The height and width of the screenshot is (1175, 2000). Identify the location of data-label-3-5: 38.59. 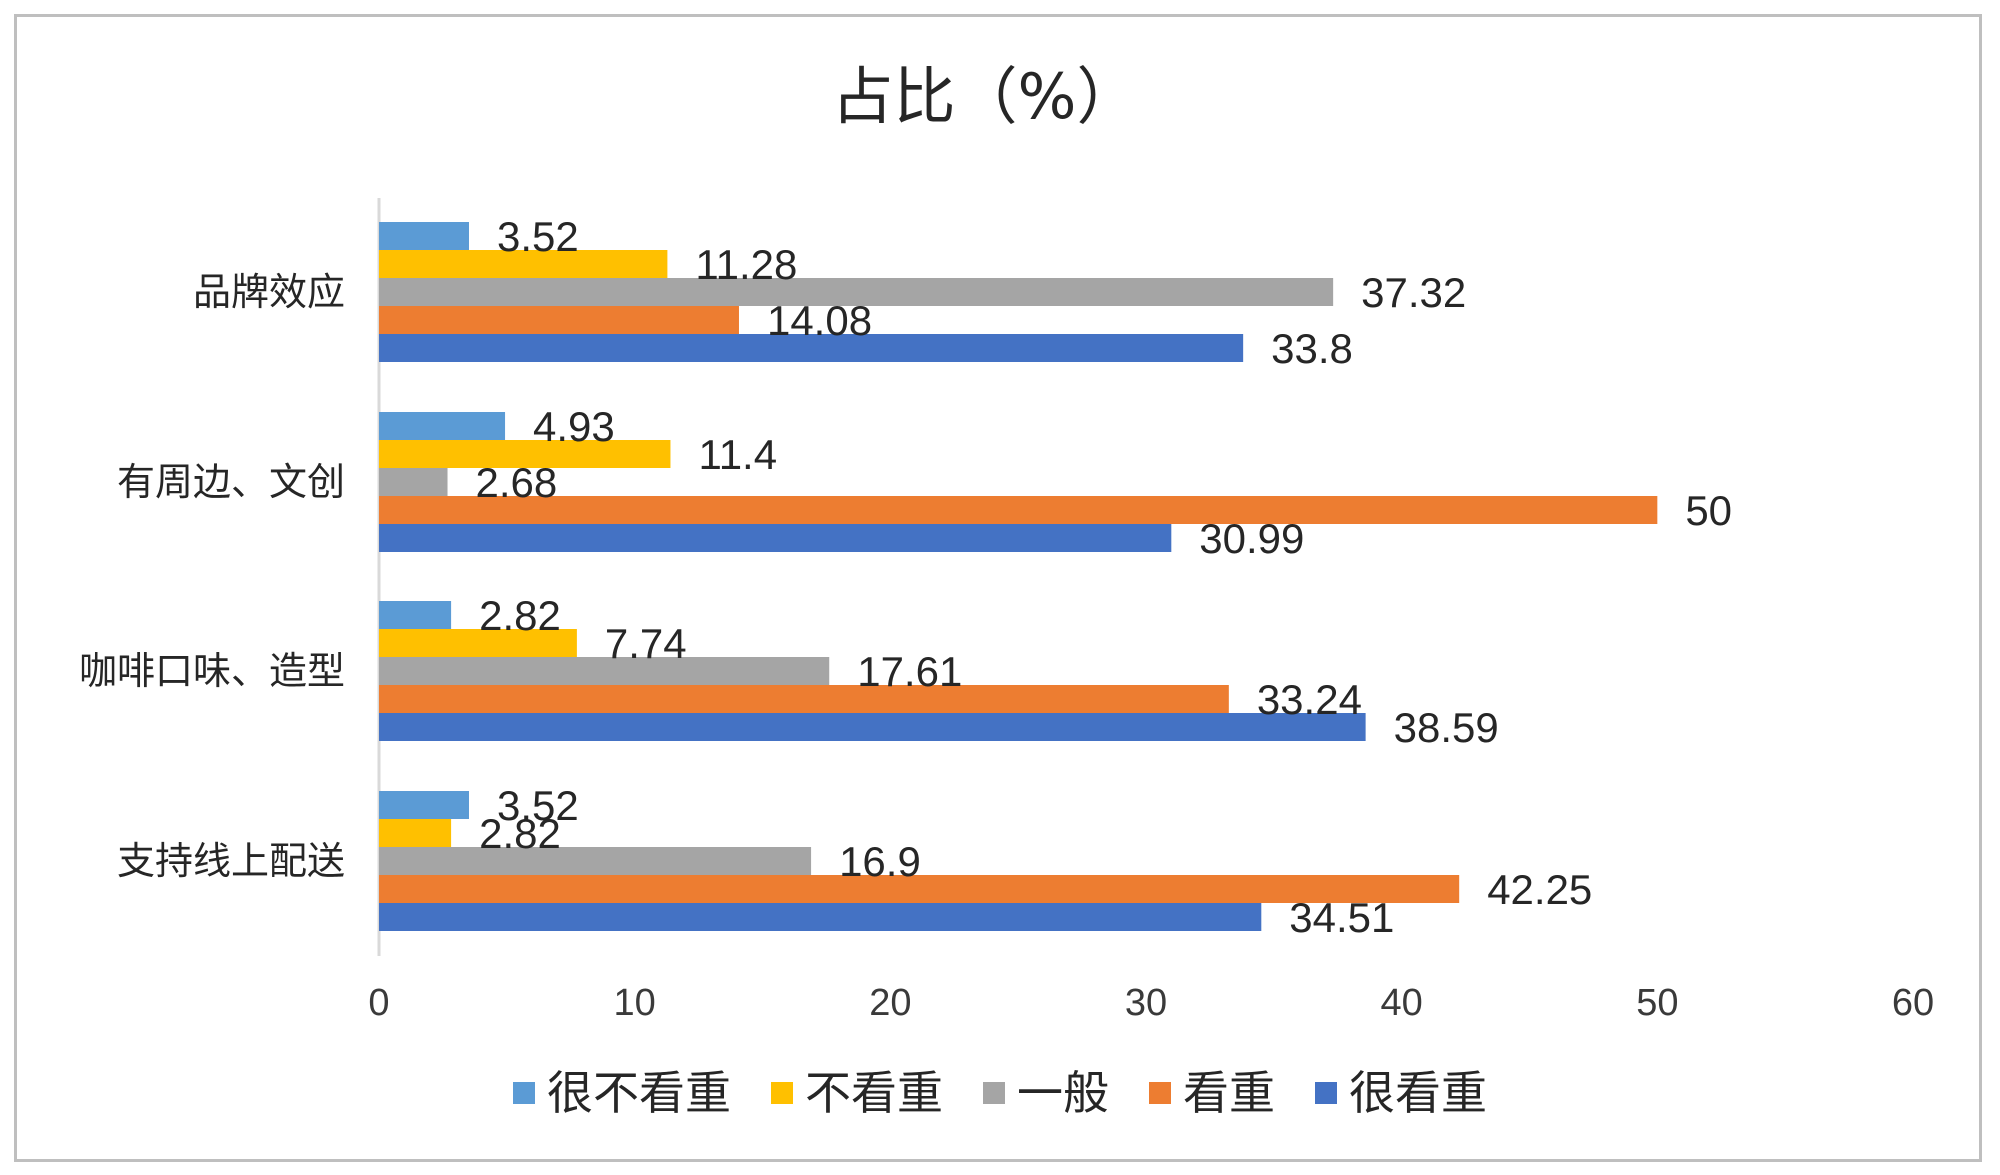
(1446, 727).